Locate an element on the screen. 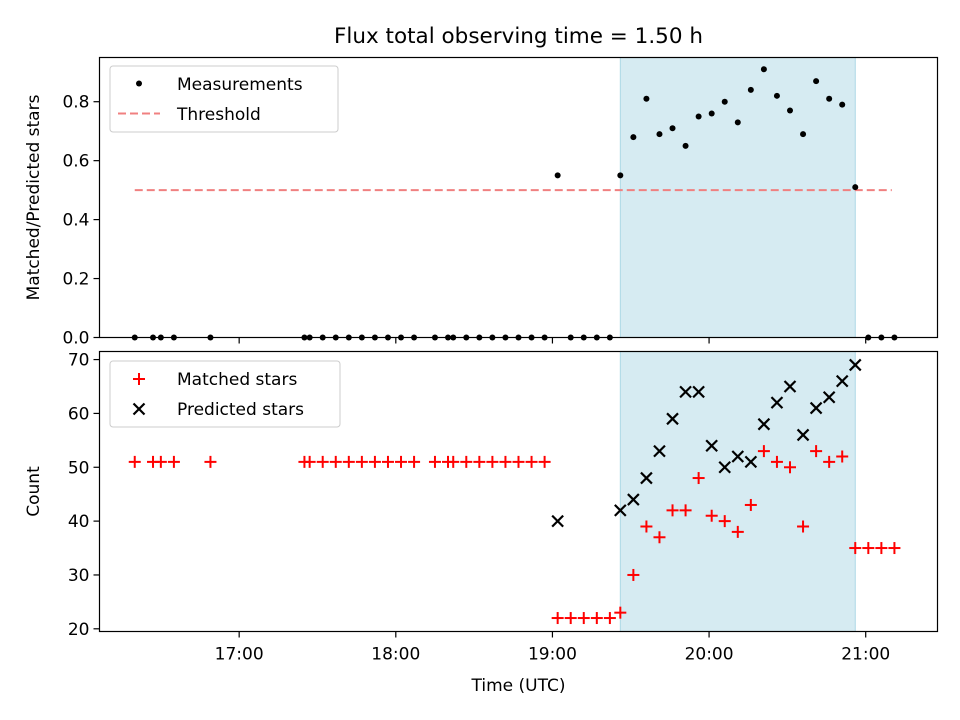 The width and height of the screenshot is (960, 720). ratio-y-tick-label-4: 0.8 is located at coordinates (75, 103).